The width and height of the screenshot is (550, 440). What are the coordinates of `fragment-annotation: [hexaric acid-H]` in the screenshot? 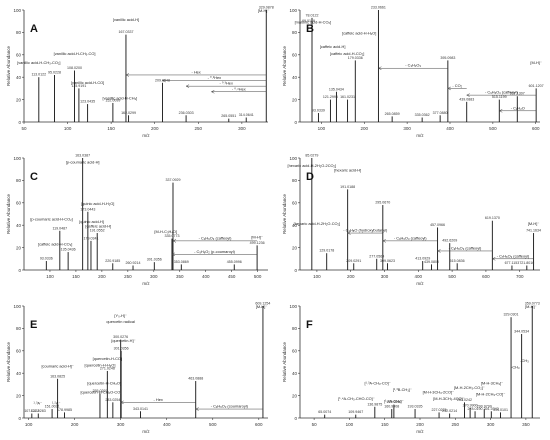 It's located at (347, 169).